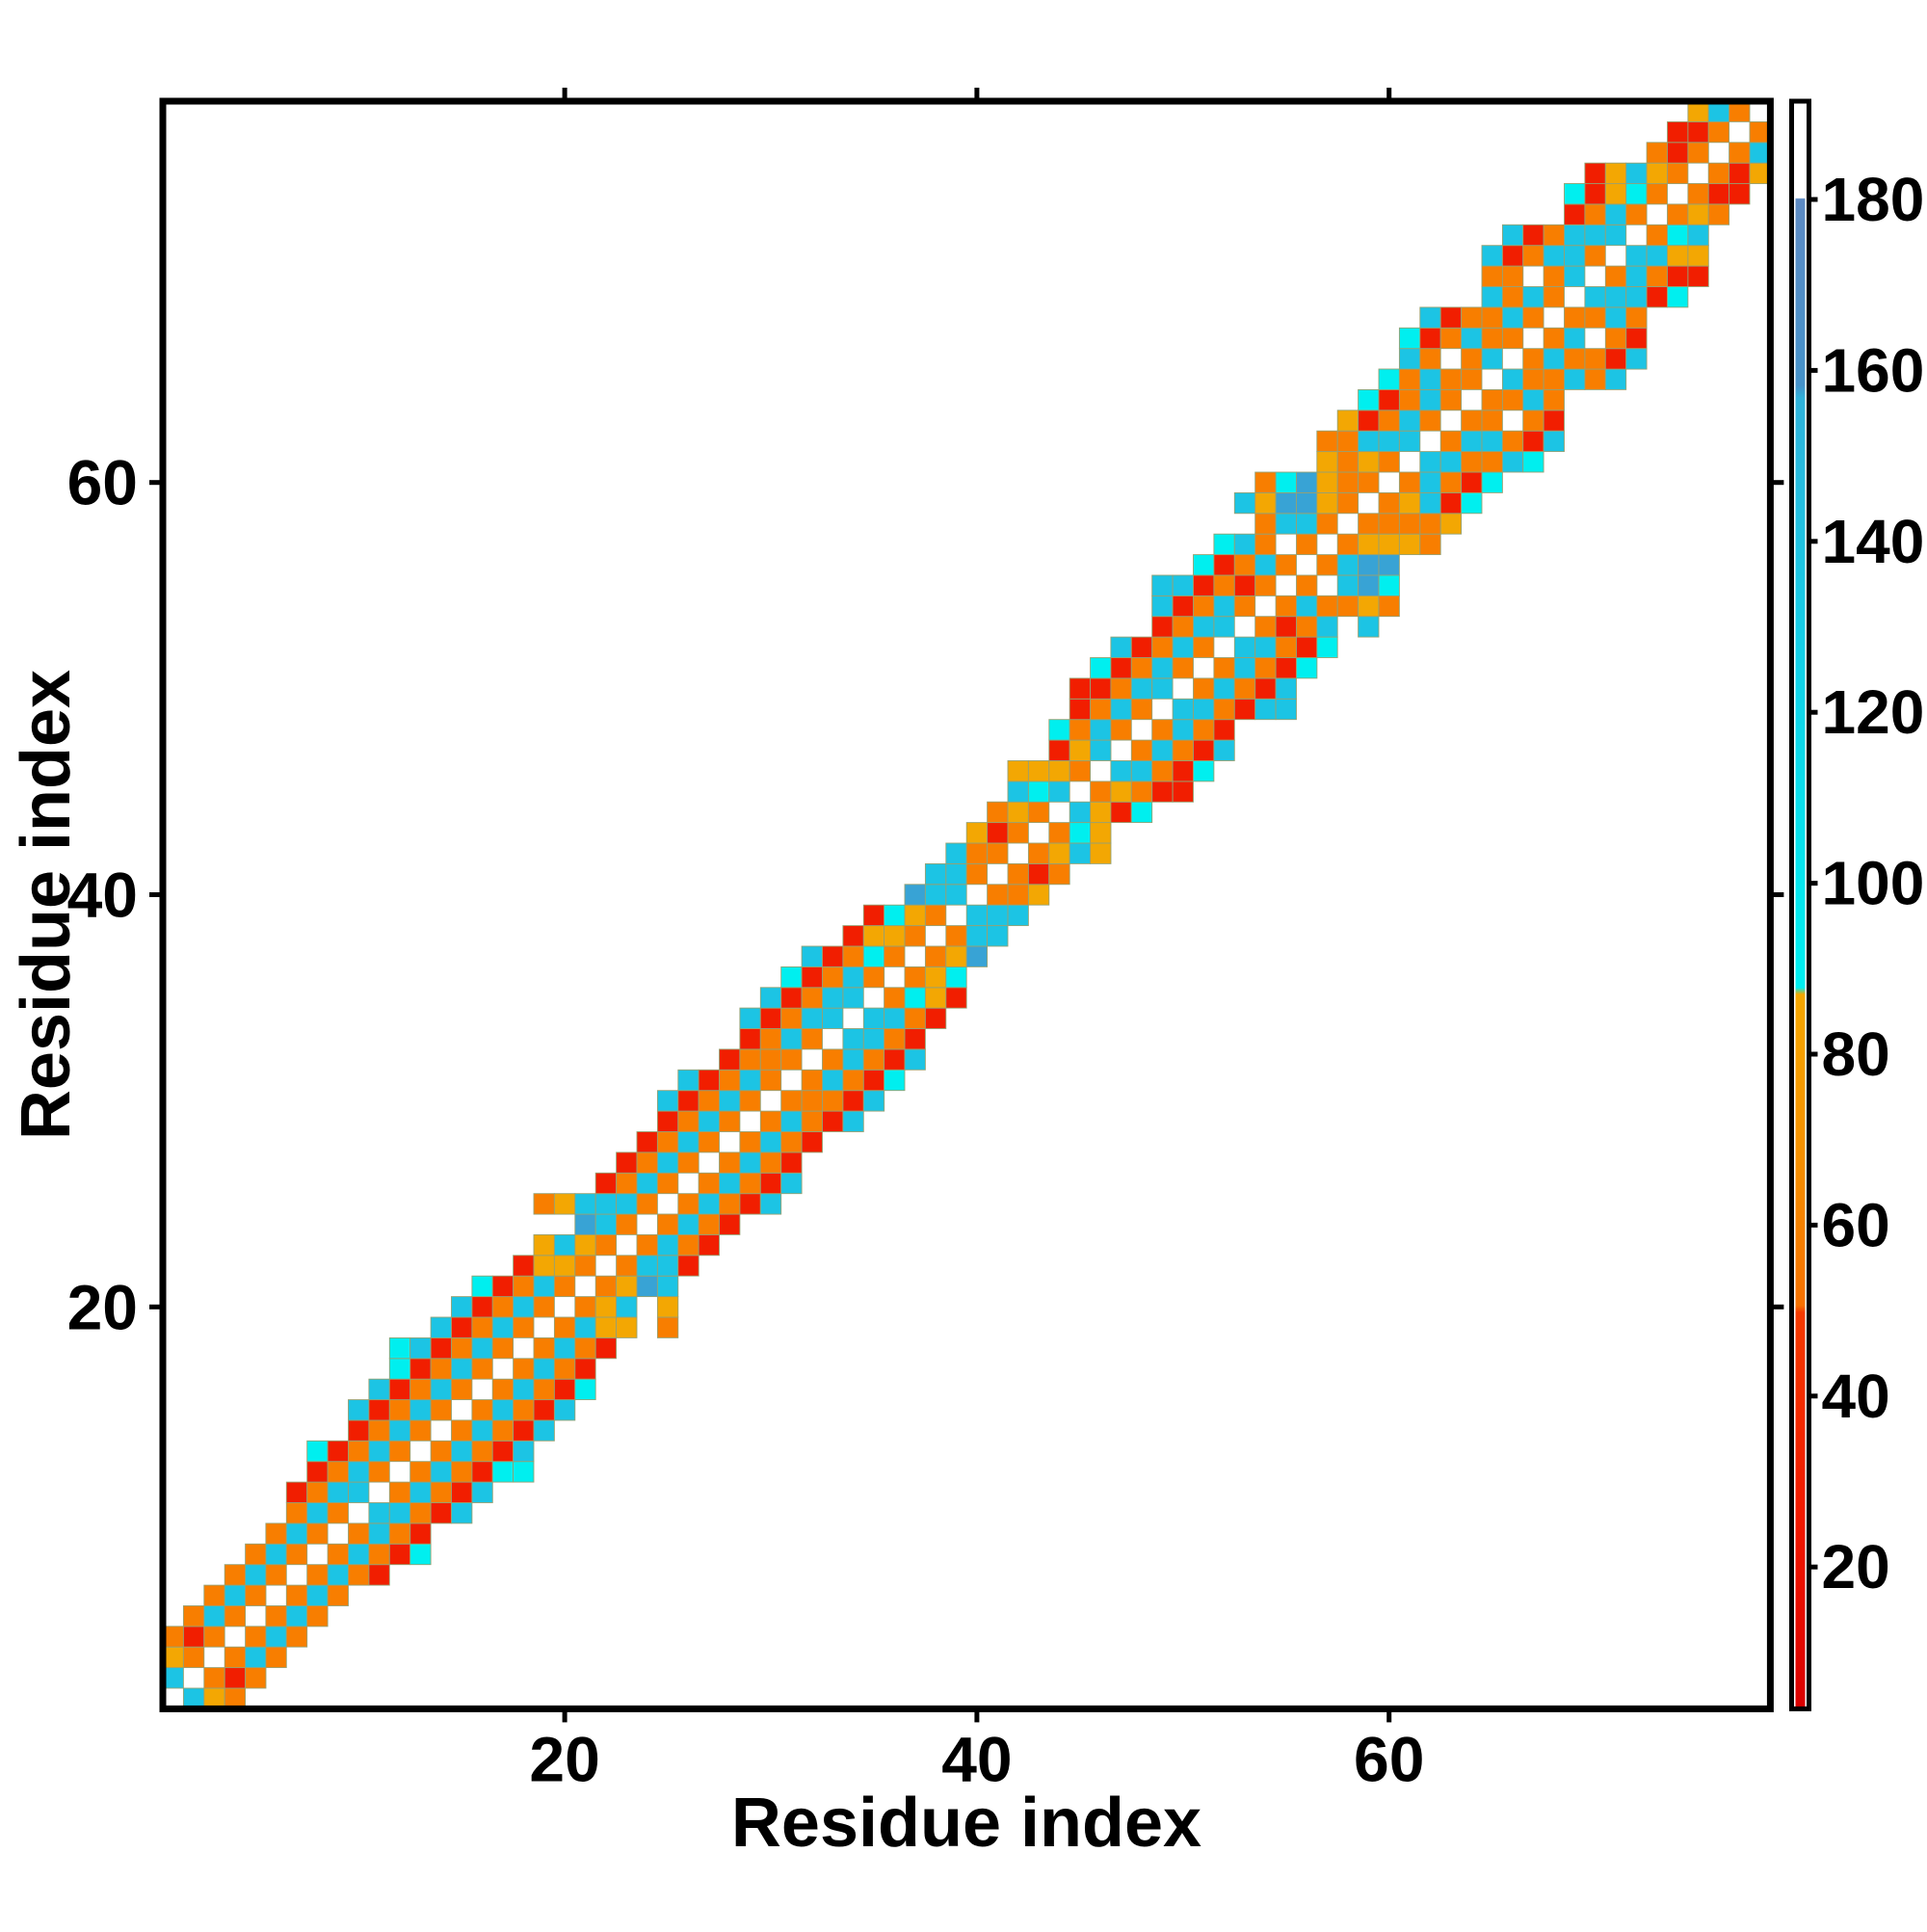 The width and height of the screenshot is (1927, 1932). What do you see at coordinates (1873, 370) in the screenshot?
I see `svg-text: 160` at bounding box center [1873, 370].